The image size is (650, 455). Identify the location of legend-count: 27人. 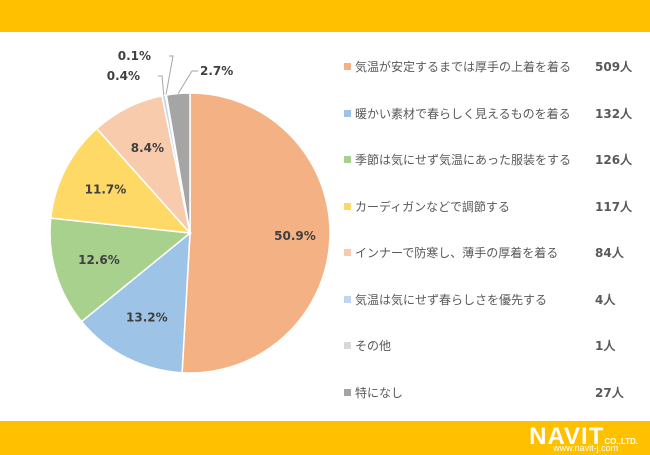
(609, 392).